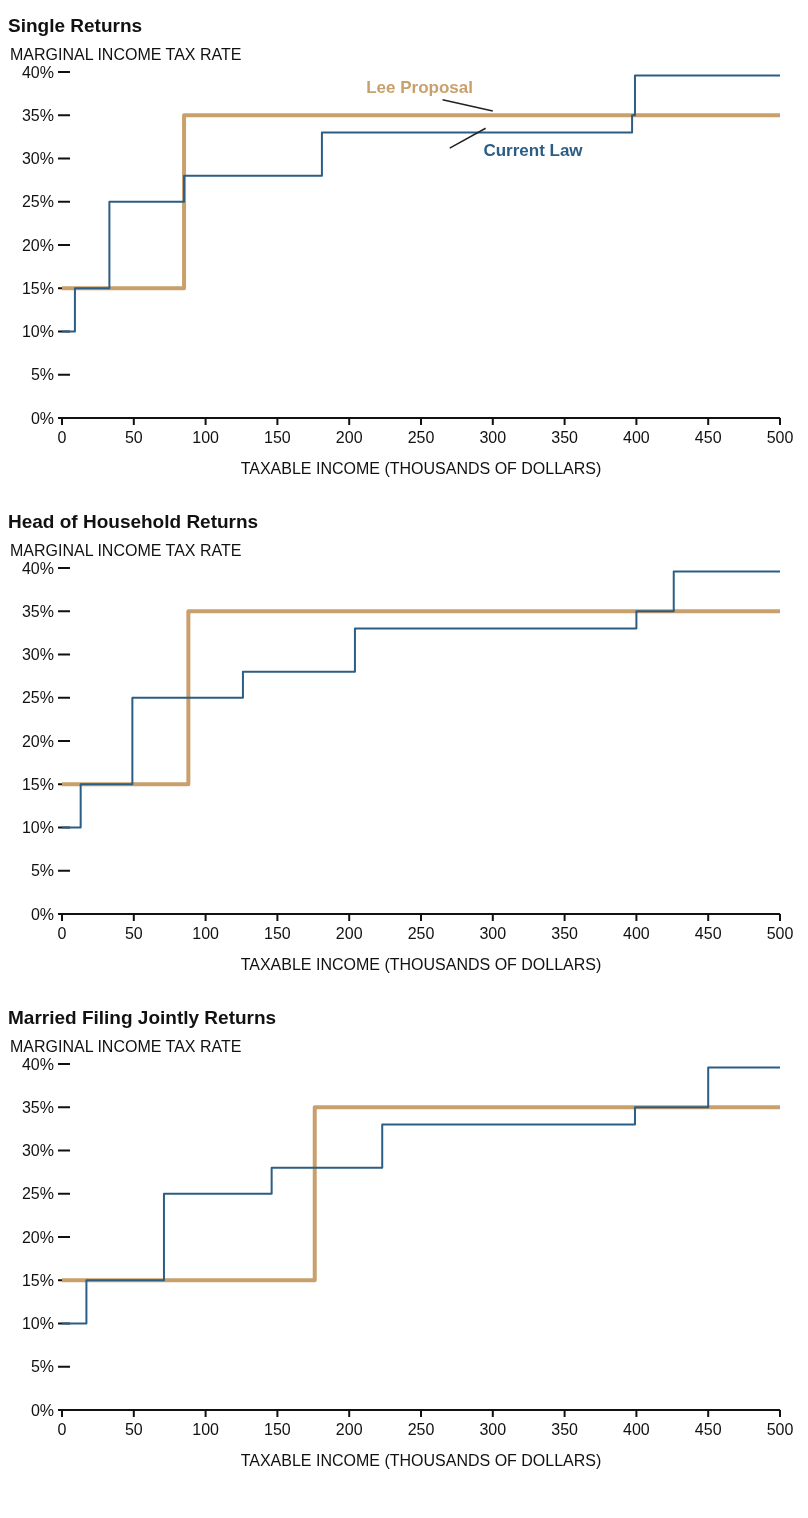  Describe the element at coordinates (133, 521) in the screenshot. I see `chart-title: Head of Household Returns` at that location.